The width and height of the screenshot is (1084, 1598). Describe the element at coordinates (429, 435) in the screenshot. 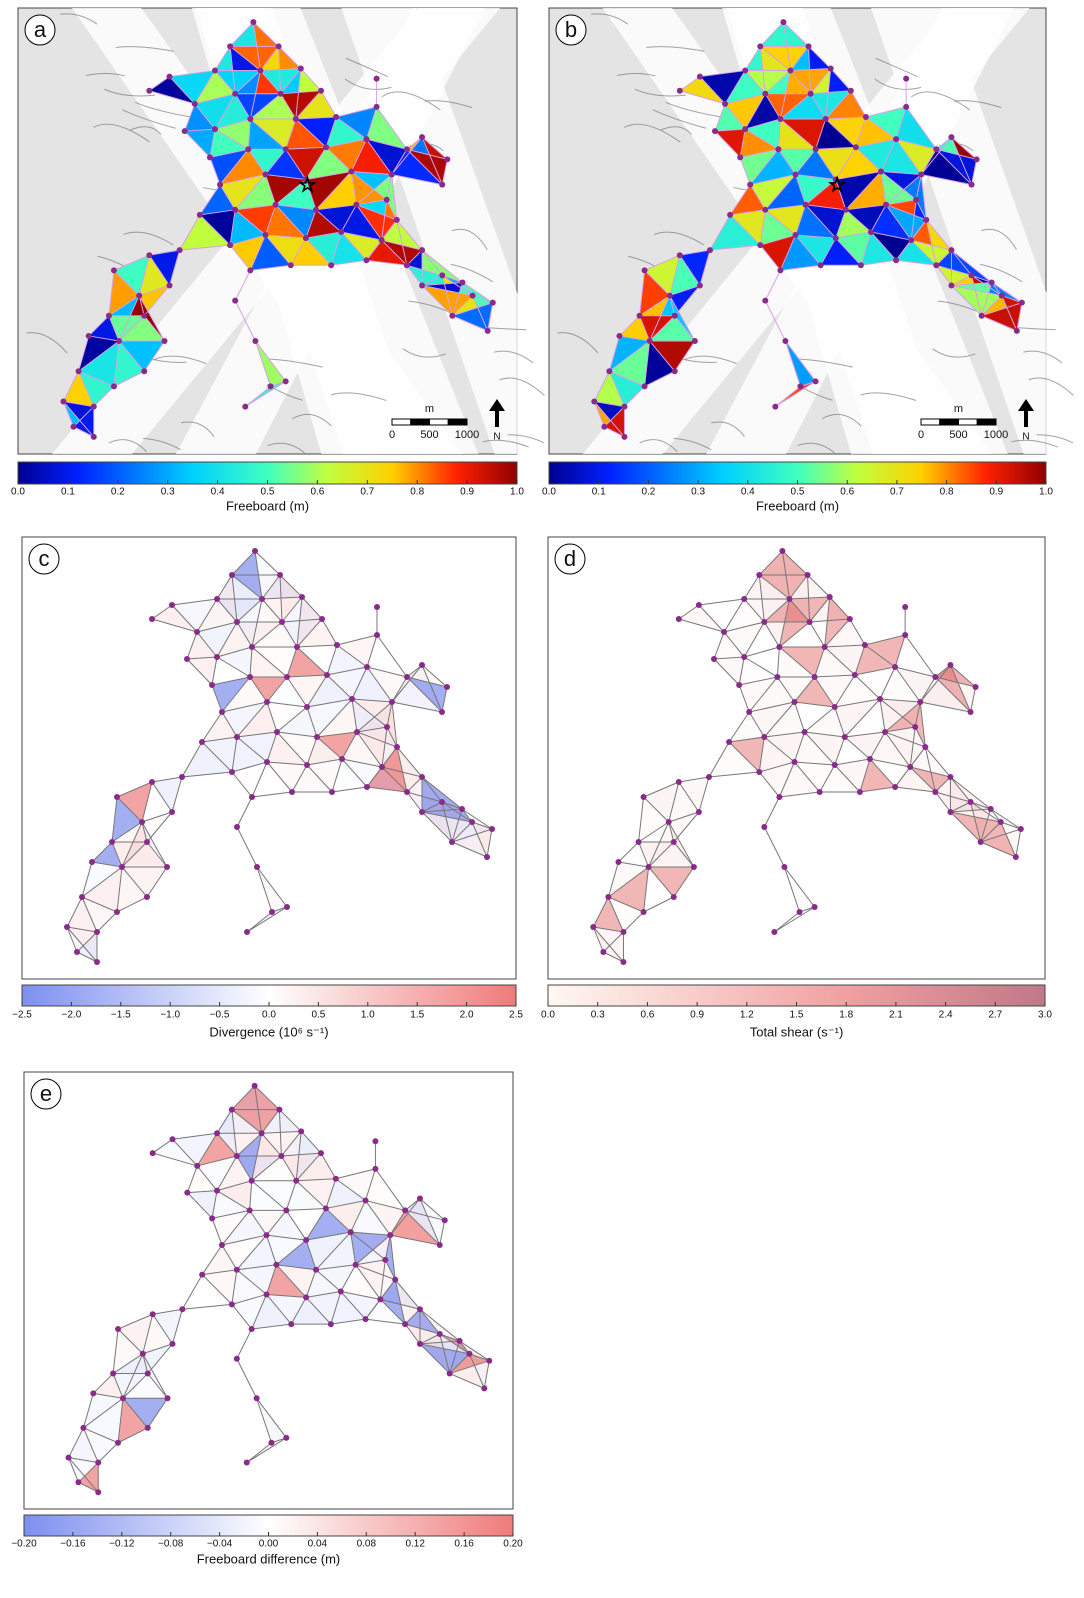

I see `scale-bar-label: 500` at that location.